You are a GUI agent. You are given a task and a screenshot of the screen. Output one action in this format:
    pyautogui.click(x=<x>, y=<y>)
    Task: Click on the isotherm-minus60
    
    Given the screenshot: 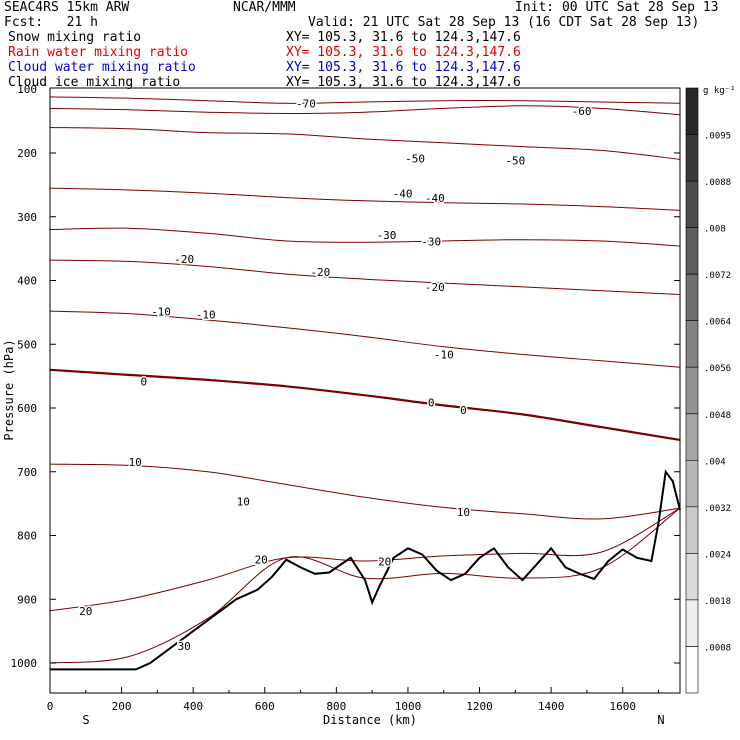 What is the action you would take?
    pyautogui.click(x=365, y=110)
    